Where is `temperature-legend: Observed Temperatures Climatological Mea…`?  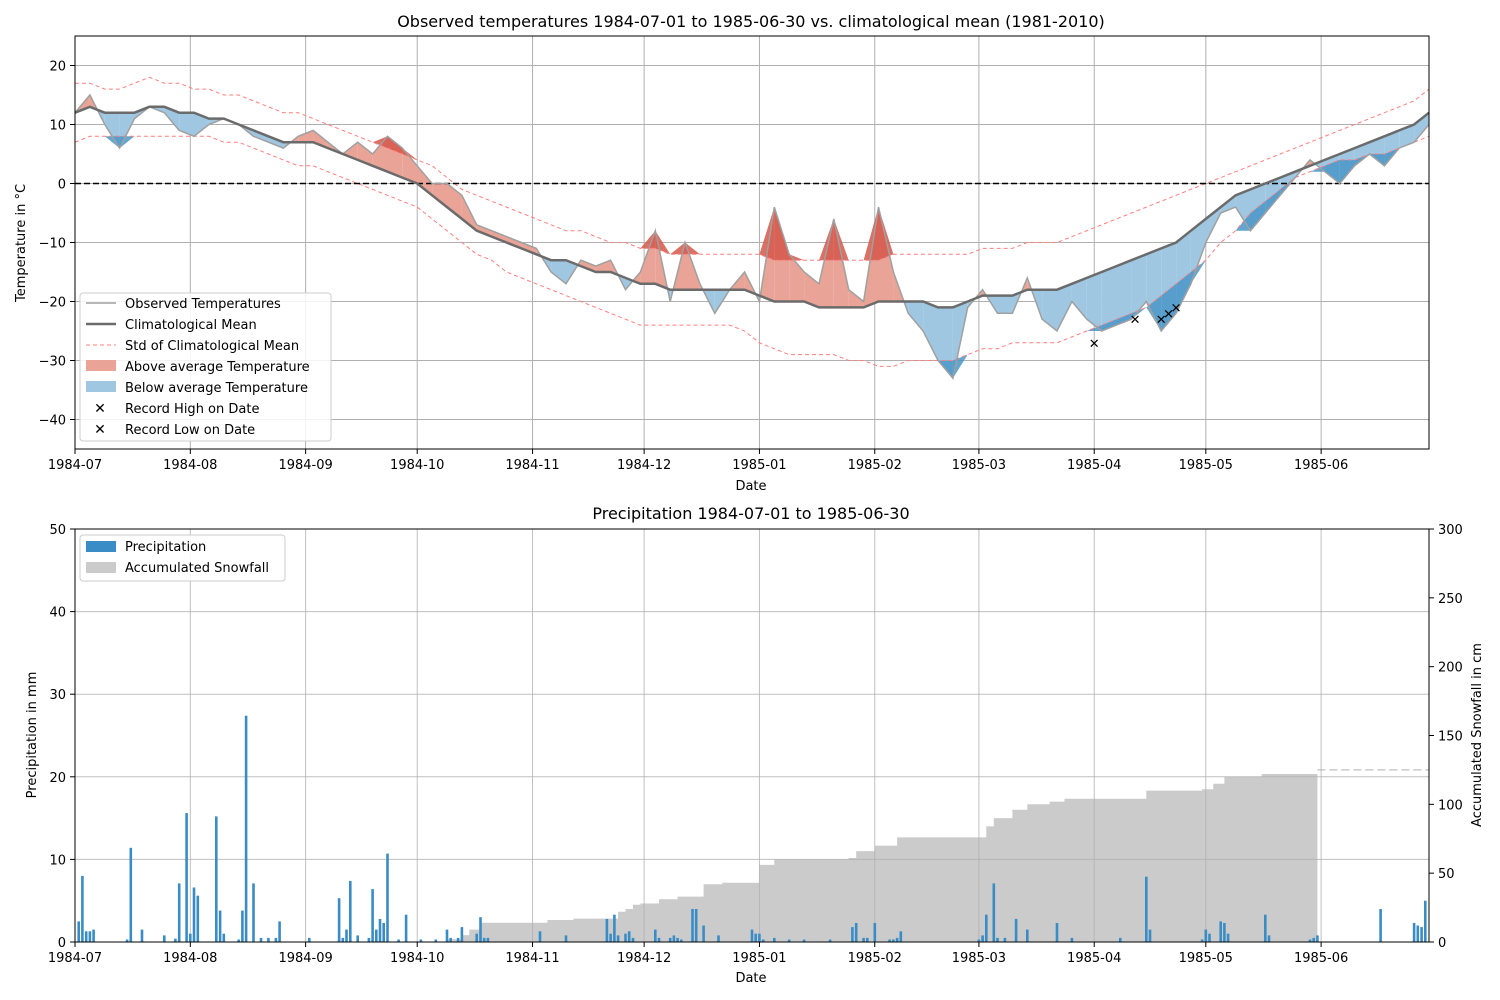 temperature-legend: Observed Temperatures Climatological Mea… is located at coordinates (205, 367).